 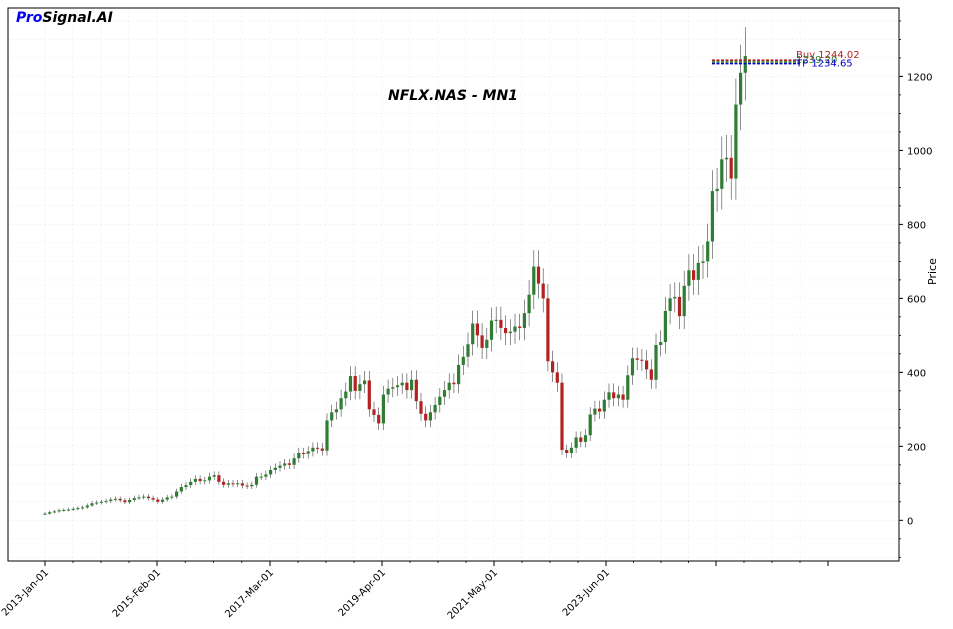 What do you see at coordinates (586, 592) in the screenshot?
I see `x-tick-label: 2023-Jun-01` at bounding box center [586, 592].